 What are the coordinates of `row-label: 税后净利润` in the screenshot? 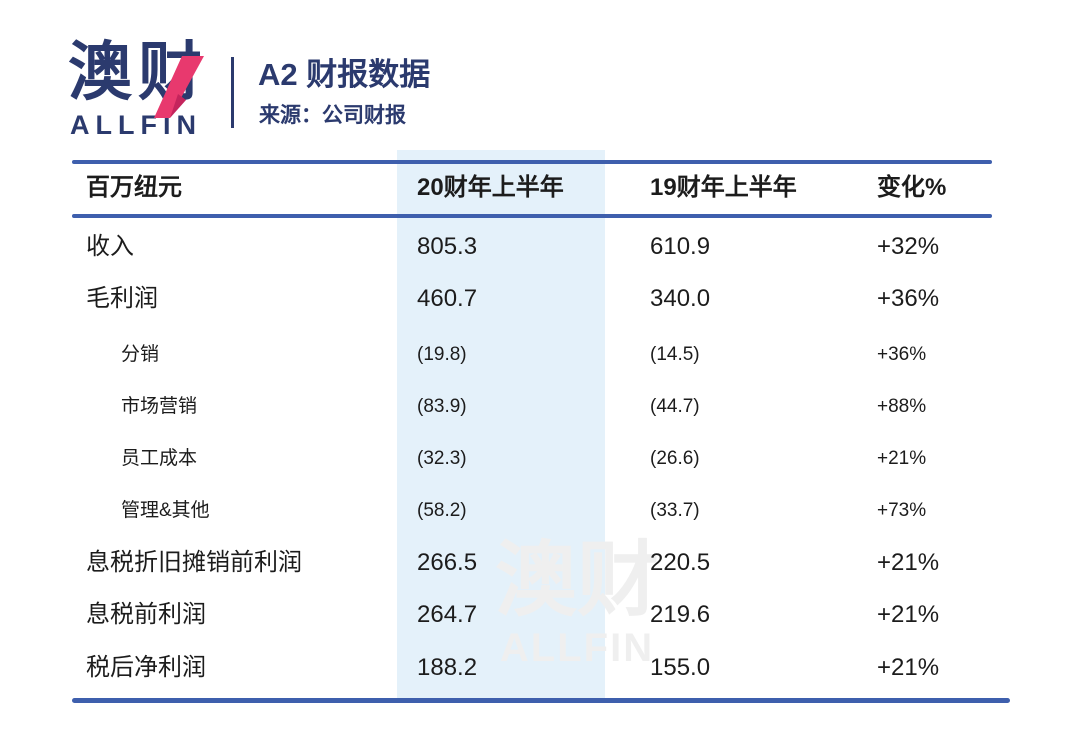 It's located at (146, 667).